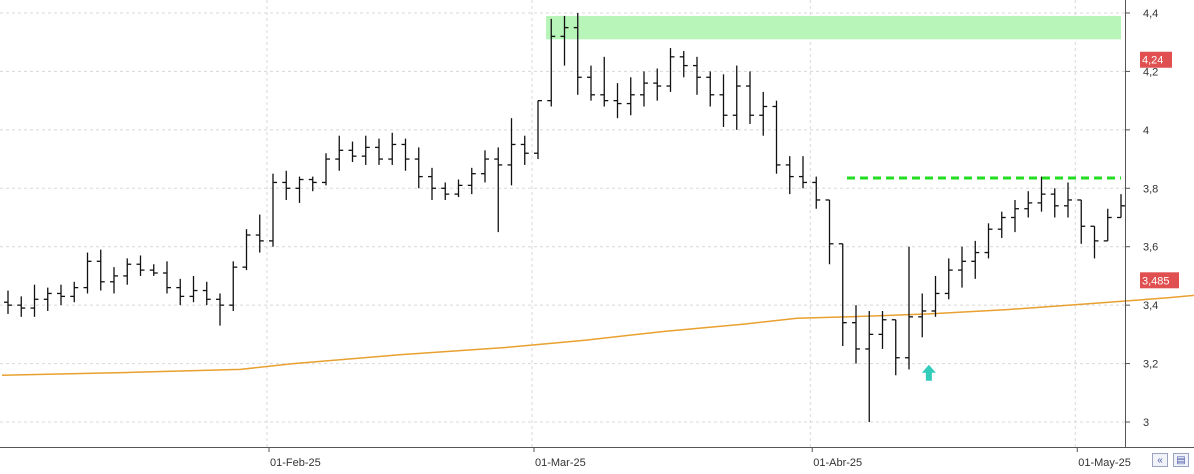 The height and width of the screenshot is (474, 1194). What do you see at coordinates (837, 463) in the screenshot?
I see `x-tick-label: 01-Abr-25` at bounding box center [837, 463].